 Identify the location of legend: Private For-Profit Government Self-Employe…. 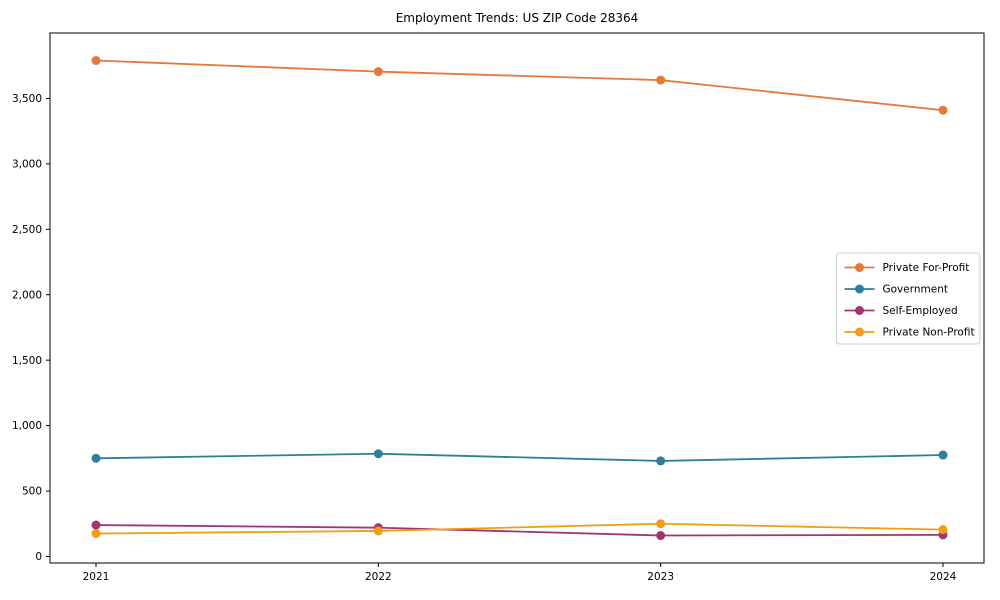
(908, 298).